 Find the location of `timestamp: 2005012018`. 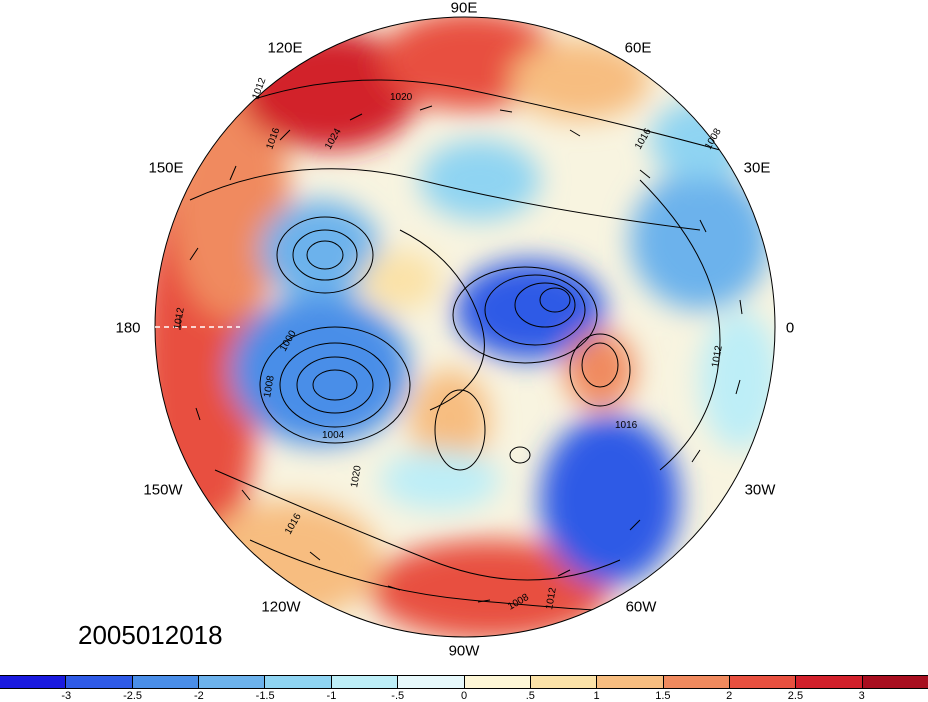

timestamp: 2005012018 is located at coordinates (150, 635).